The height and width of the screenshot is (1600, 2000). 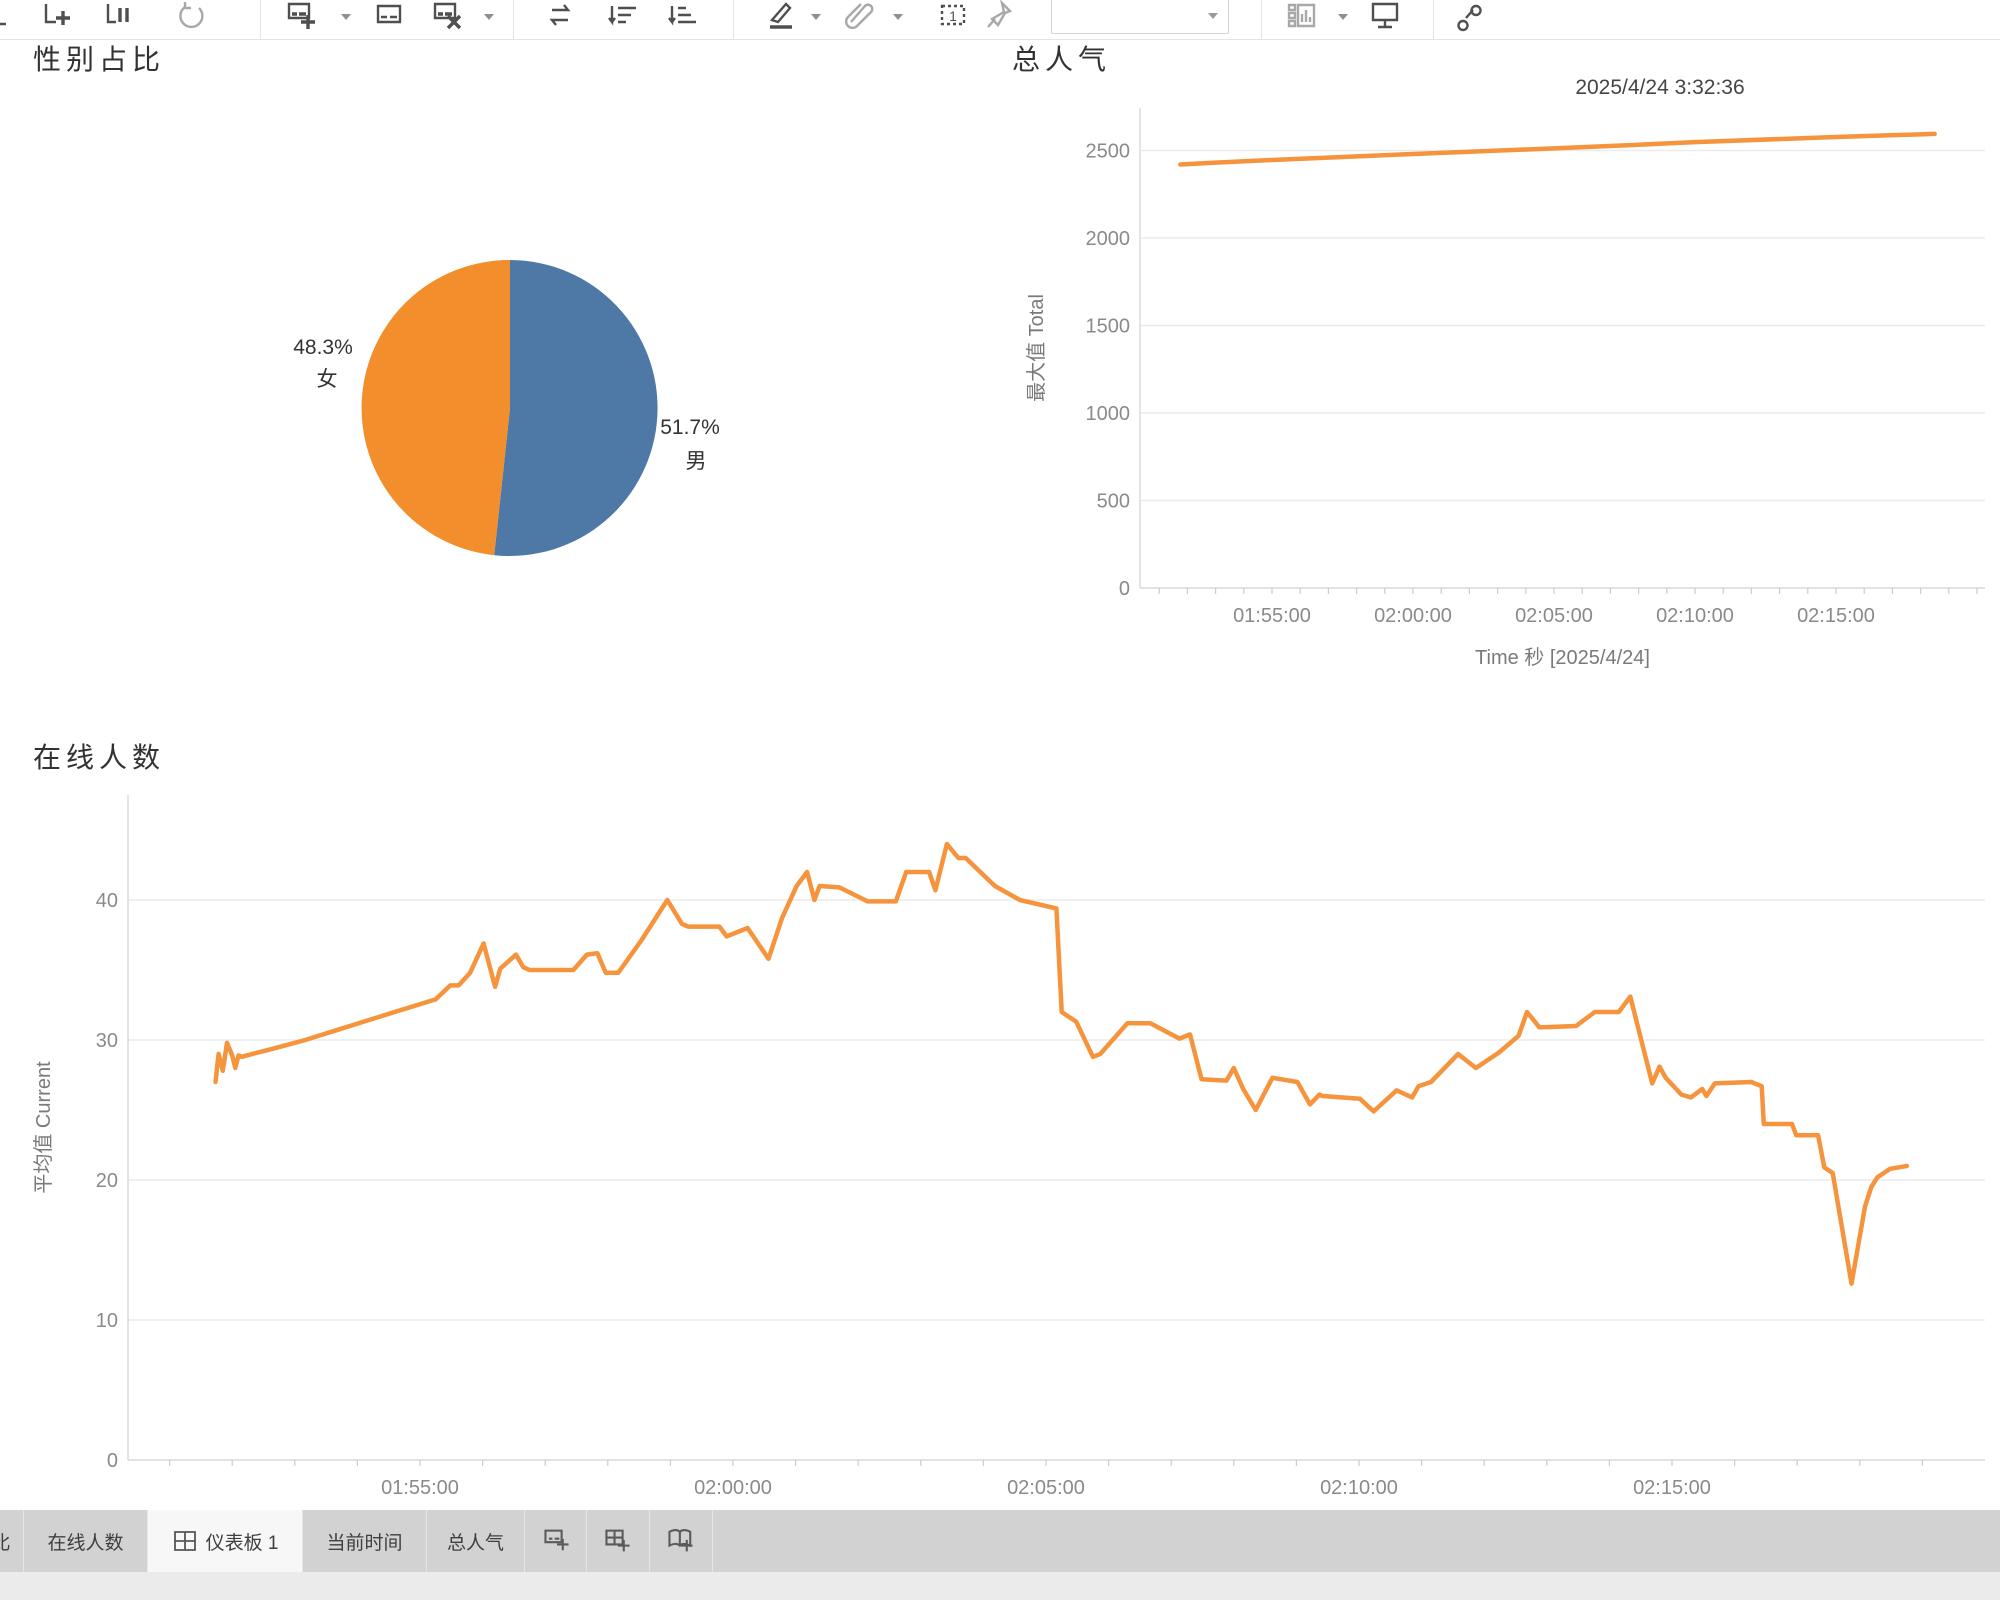 What do you see at coordinates (1108, 152) in the screenshot?
I see `y-tick-label: 2500` at bounding box center [1108, 152].